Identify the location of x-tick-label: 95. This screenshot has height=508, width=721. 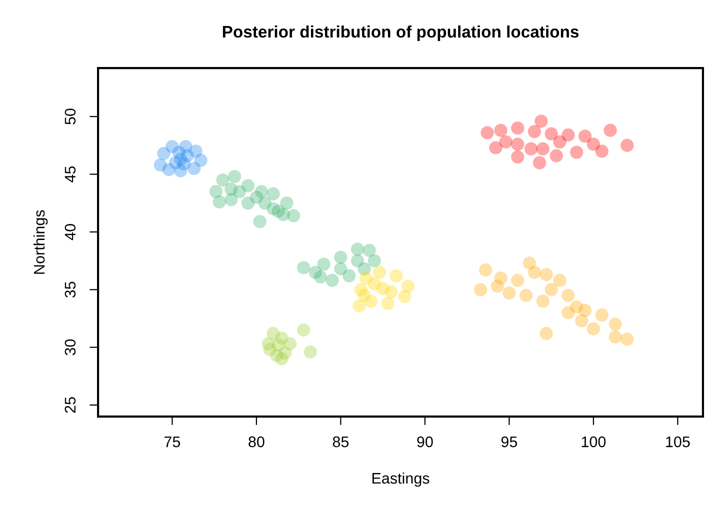
(509, 442).